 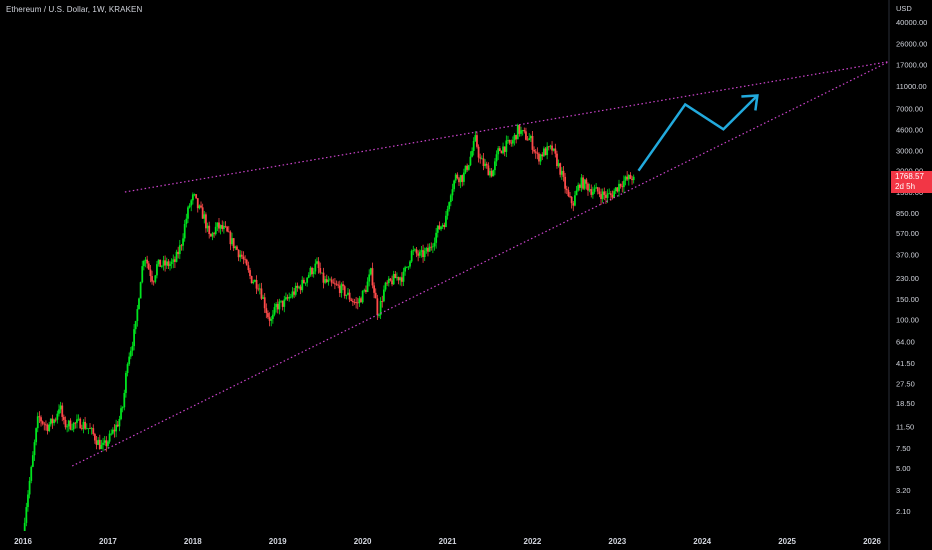 What do you see at coordinates (905, 427) in the screenshot?
I see `price-tick-label: 11.50` at bounding box center [905, 427].